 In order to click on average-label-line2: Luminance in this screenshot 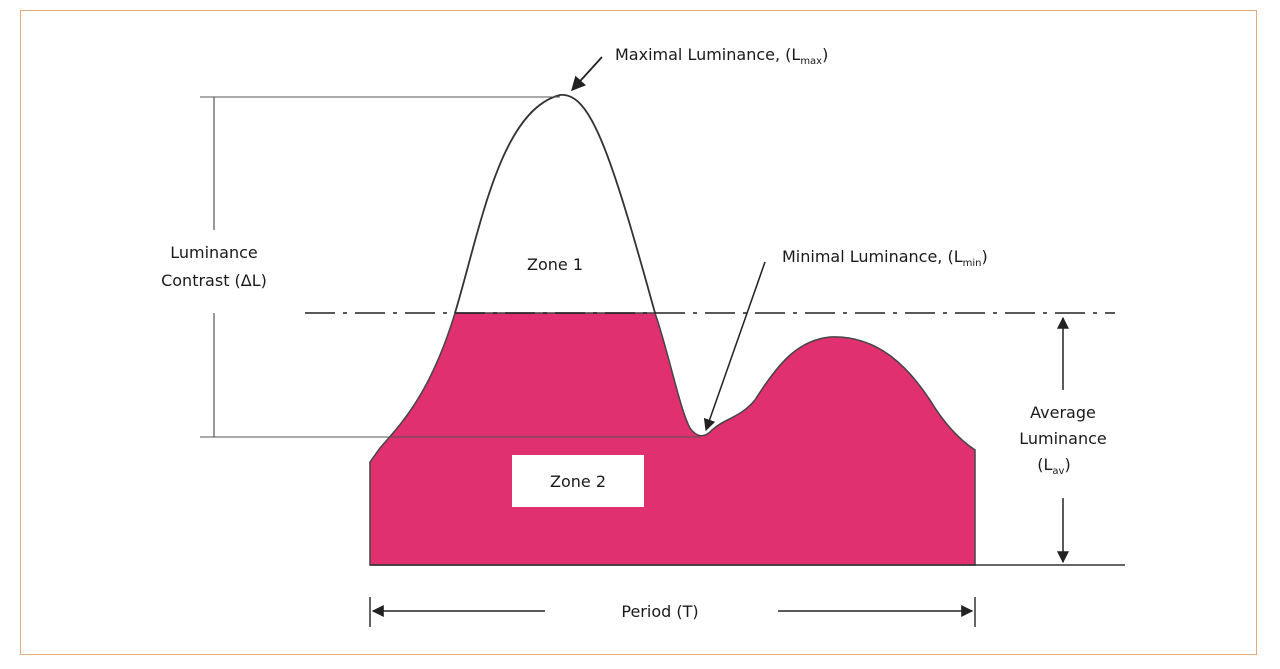, I will do `click(1063, 438)`.